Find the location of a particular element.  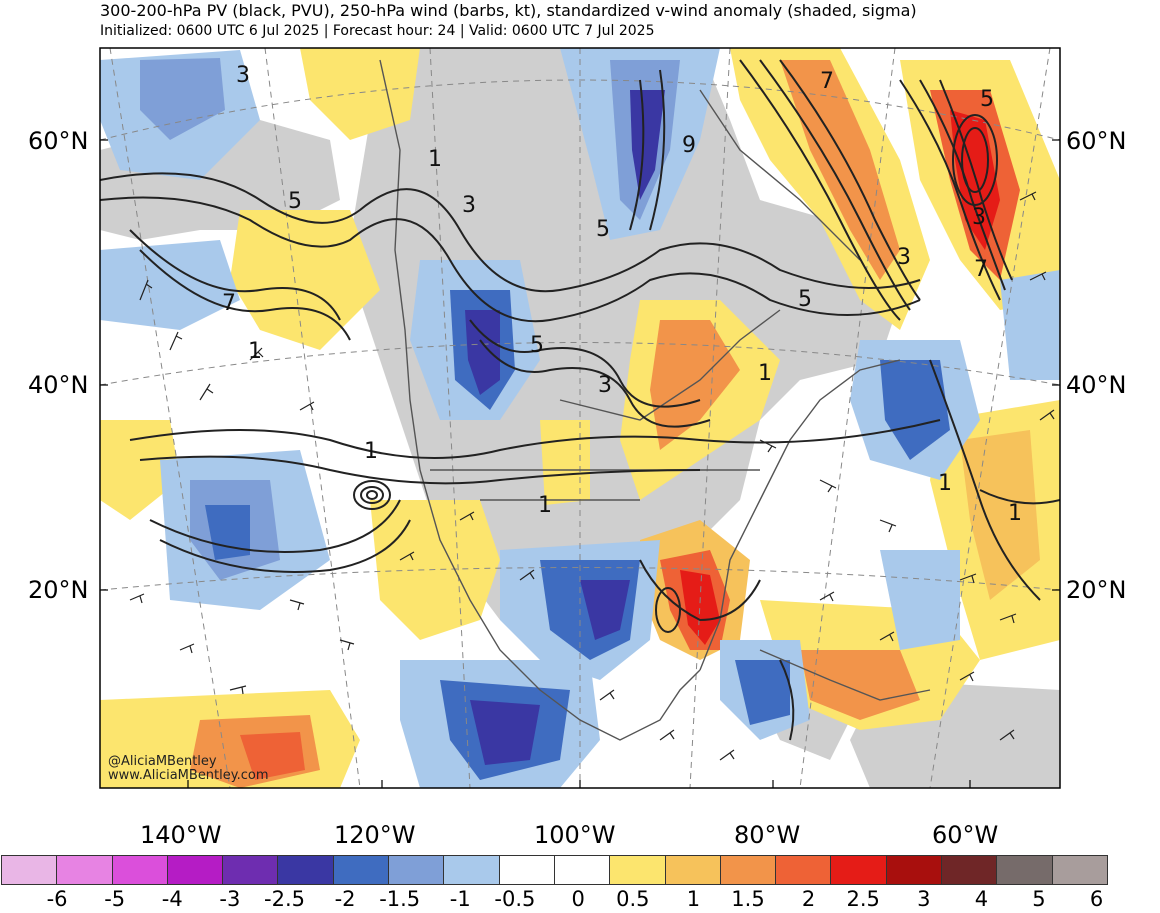

lat-label-60n-left: 60°N is located at coordinates (58, 141).